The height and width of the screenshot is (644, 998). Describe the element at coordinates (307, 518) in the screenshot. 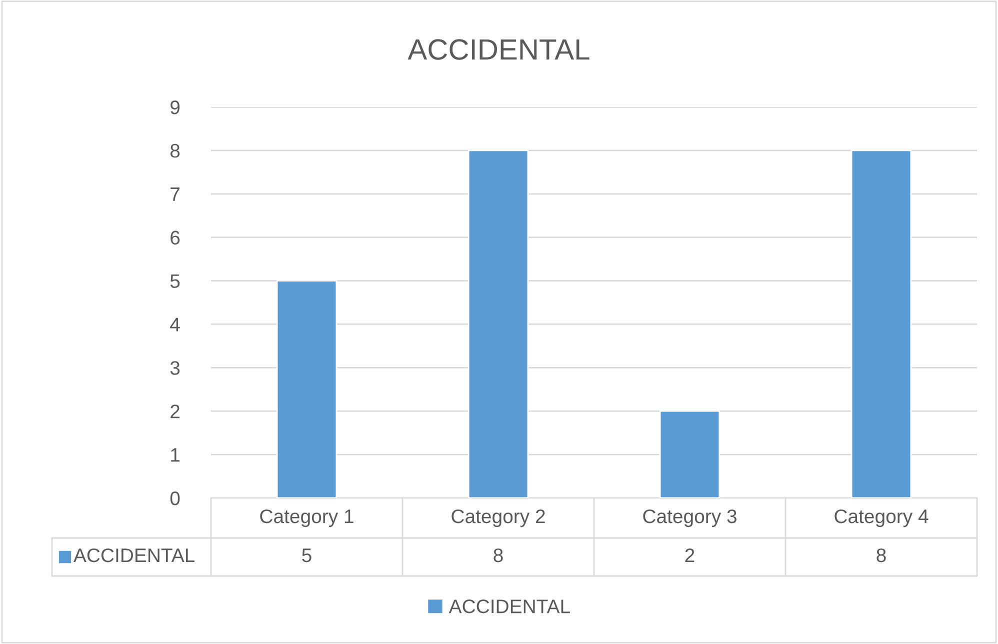

I see `x-tick-label: Category 1` at that location.